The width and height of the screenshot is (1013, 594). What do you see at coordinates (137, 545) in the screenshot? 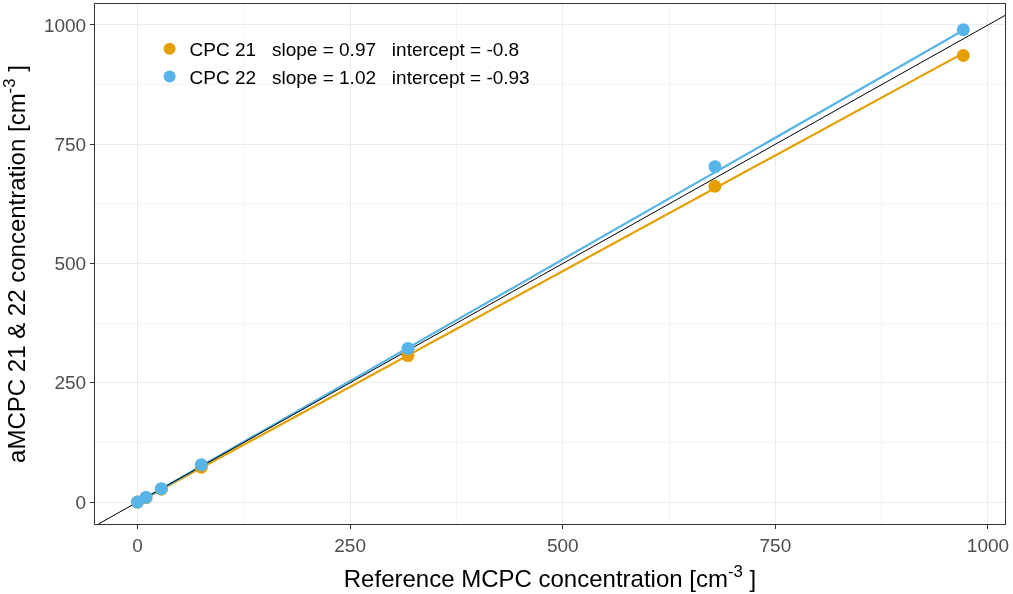
I see `x-tick-label: 0` at bounding box center [137, 545].